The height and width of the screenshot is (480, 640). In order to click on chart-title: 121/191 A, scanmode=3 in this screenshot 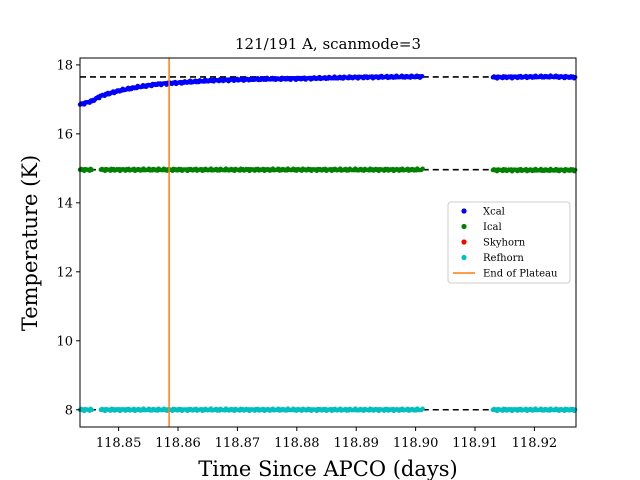, I will do `click(328, 44)`.